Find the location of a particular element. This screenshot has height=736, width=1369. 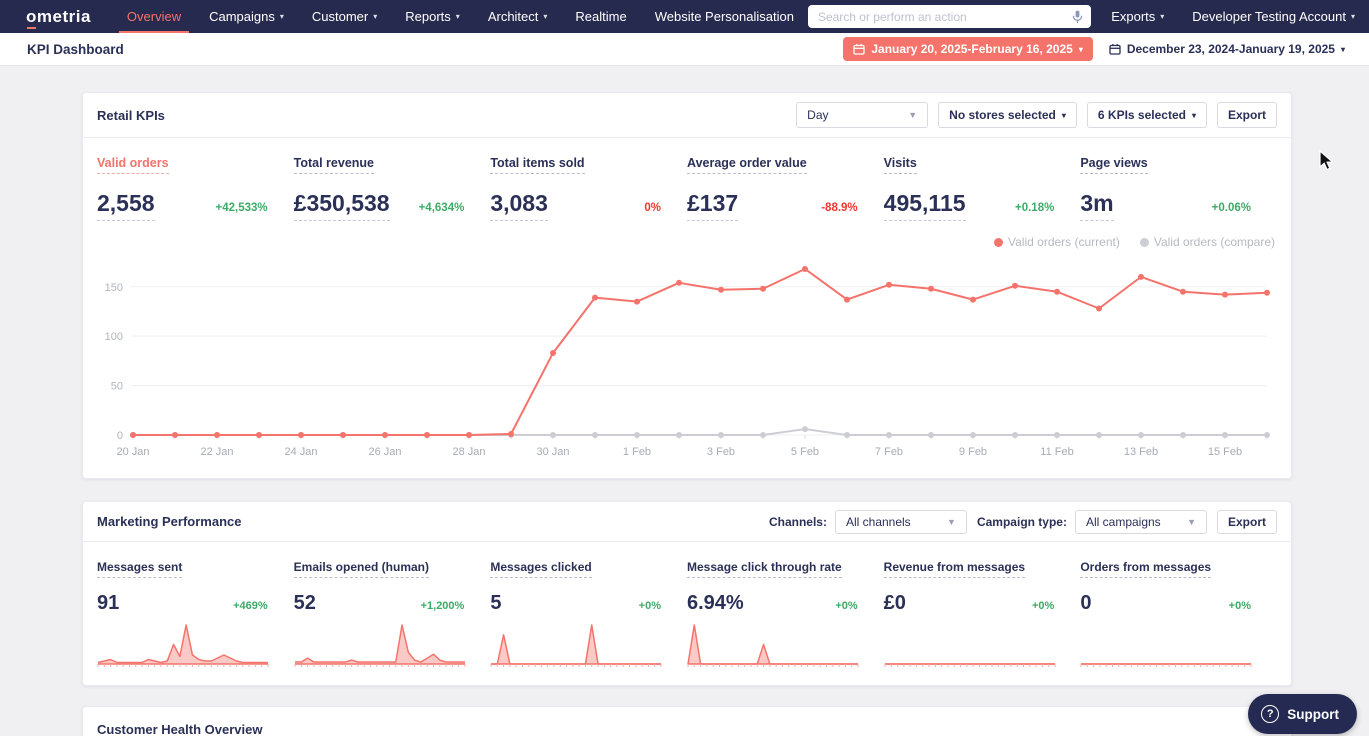

page-title: KPI Dashboard is located at coordinates (75, 49).